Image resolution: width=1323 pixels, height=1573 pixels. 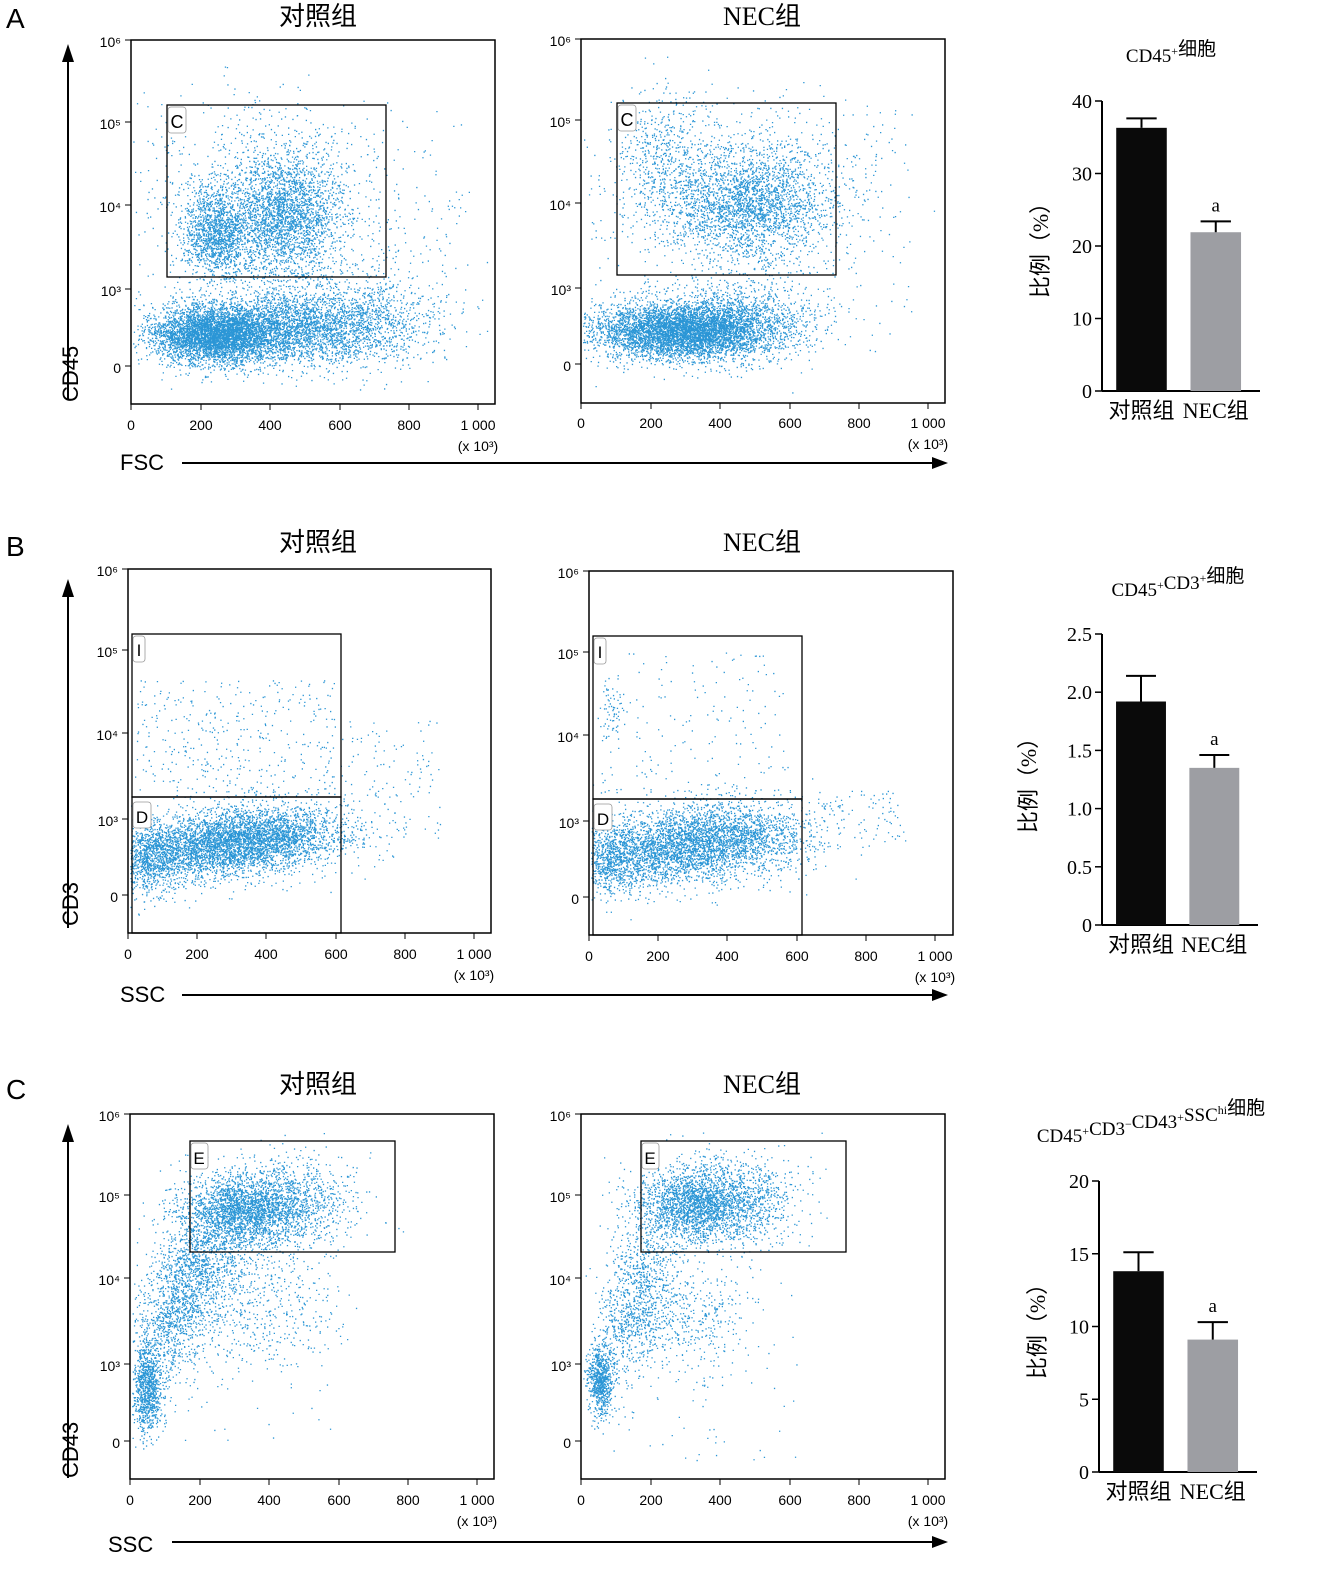 What do you see at coordinates (142, 994) in the screenshot?
I see `x-marker-label: SSC` at bounding box center [142, 994].